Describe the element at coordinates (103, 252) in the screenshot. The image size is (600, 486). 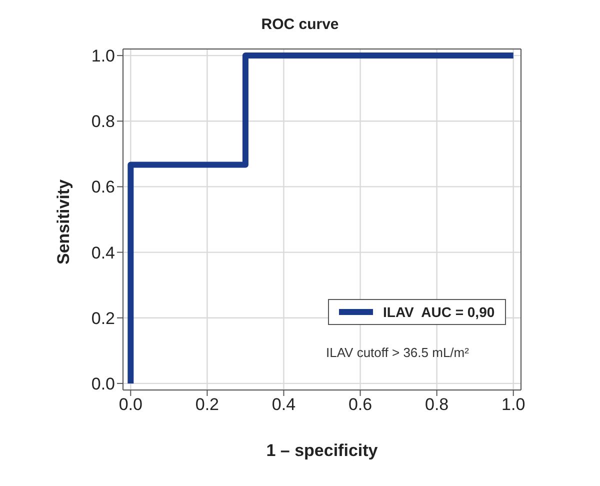
I see `y-tick-label: 0.4` at that location.